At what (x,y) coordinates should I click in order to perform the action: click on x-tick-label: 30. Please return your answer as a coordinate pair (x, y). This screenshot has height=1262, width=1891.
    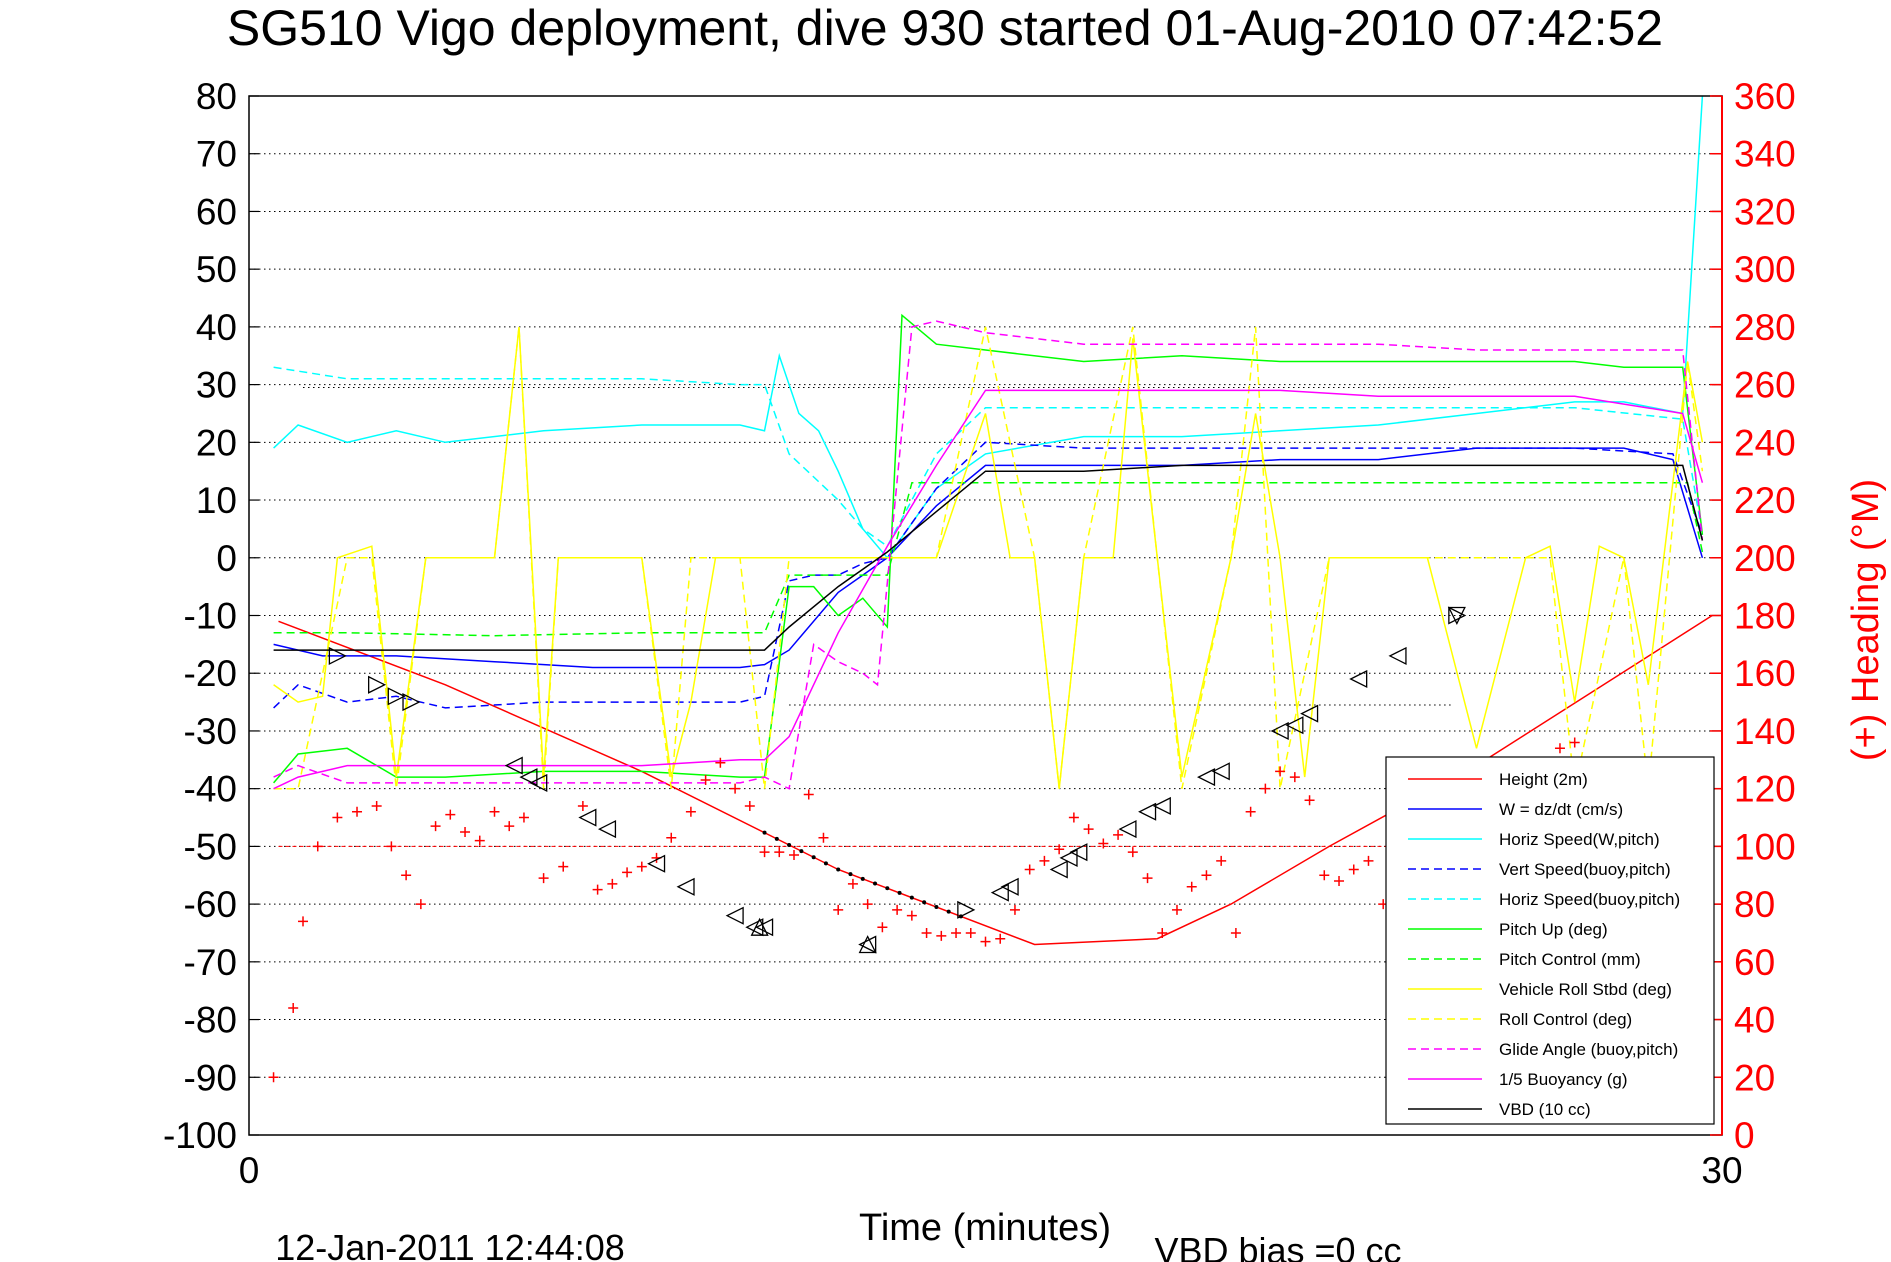
    Looking at the image, I should click on (1721, 1170).